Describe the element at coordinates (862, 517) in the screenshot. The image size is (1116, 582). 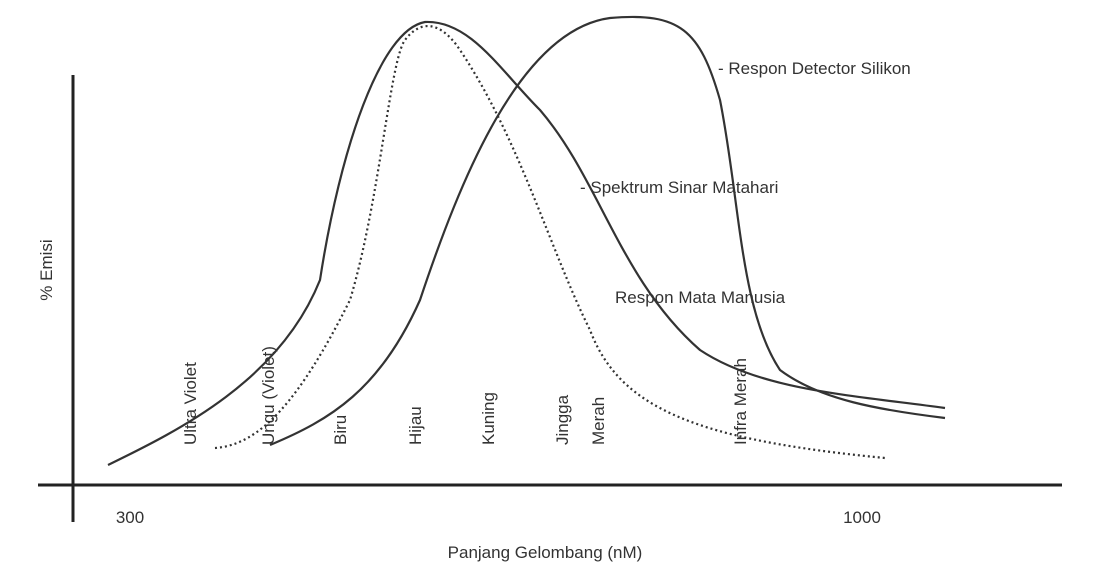
I see `x-tick-label: 1000` at that location.